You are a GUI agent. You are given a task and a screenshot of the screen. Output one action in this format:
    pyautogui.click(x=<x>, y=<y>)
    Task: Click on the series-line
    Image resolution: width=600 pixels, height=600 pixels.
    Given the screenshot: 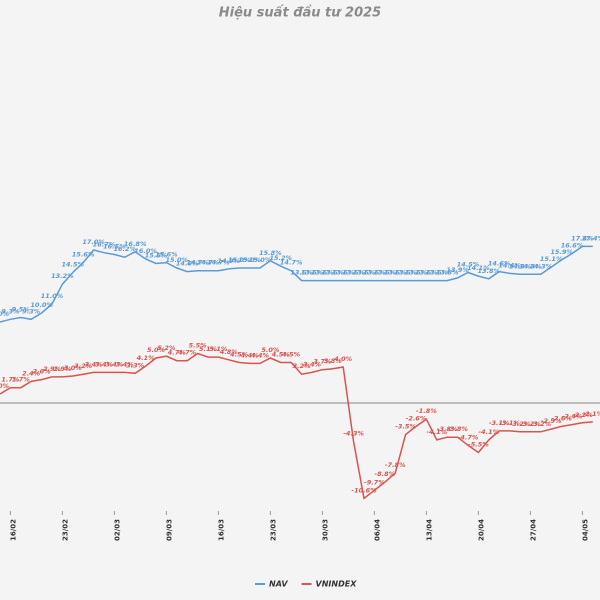 What is the action you would take?
    pyautogui.click(x=296, y=284)
    